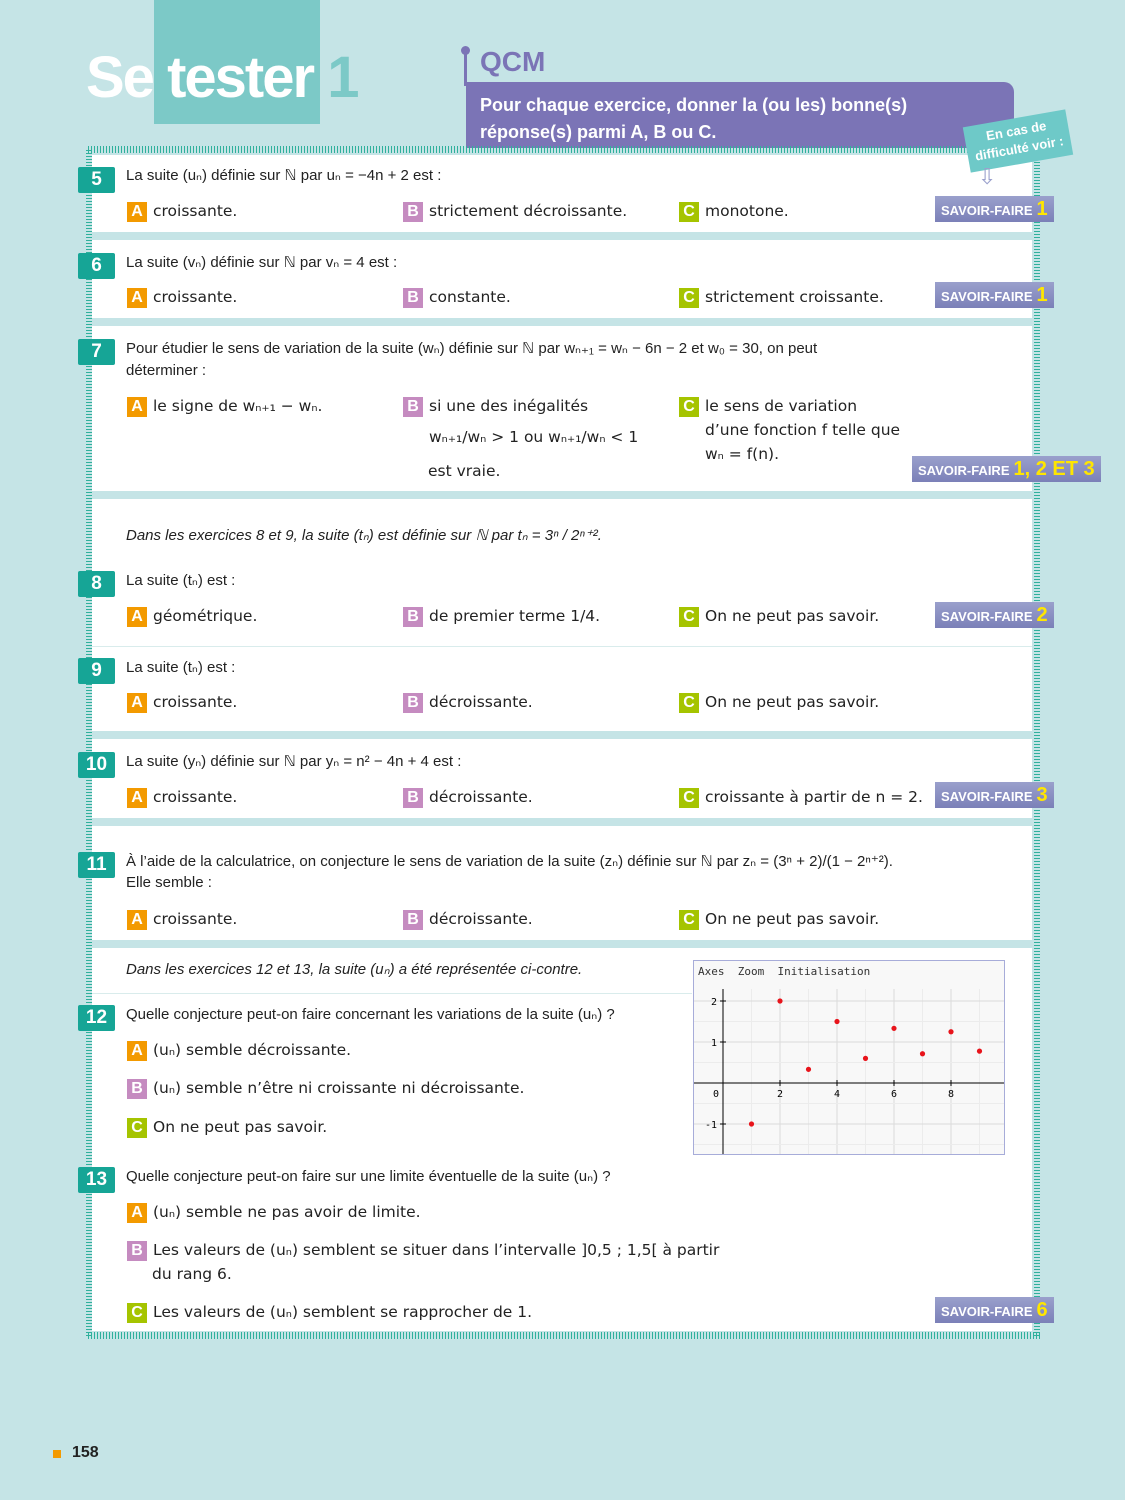  What do you see at coordinates (85, 1452) in the screenshot?
I see `page-number: 158` at bounding box center [85, 1452].